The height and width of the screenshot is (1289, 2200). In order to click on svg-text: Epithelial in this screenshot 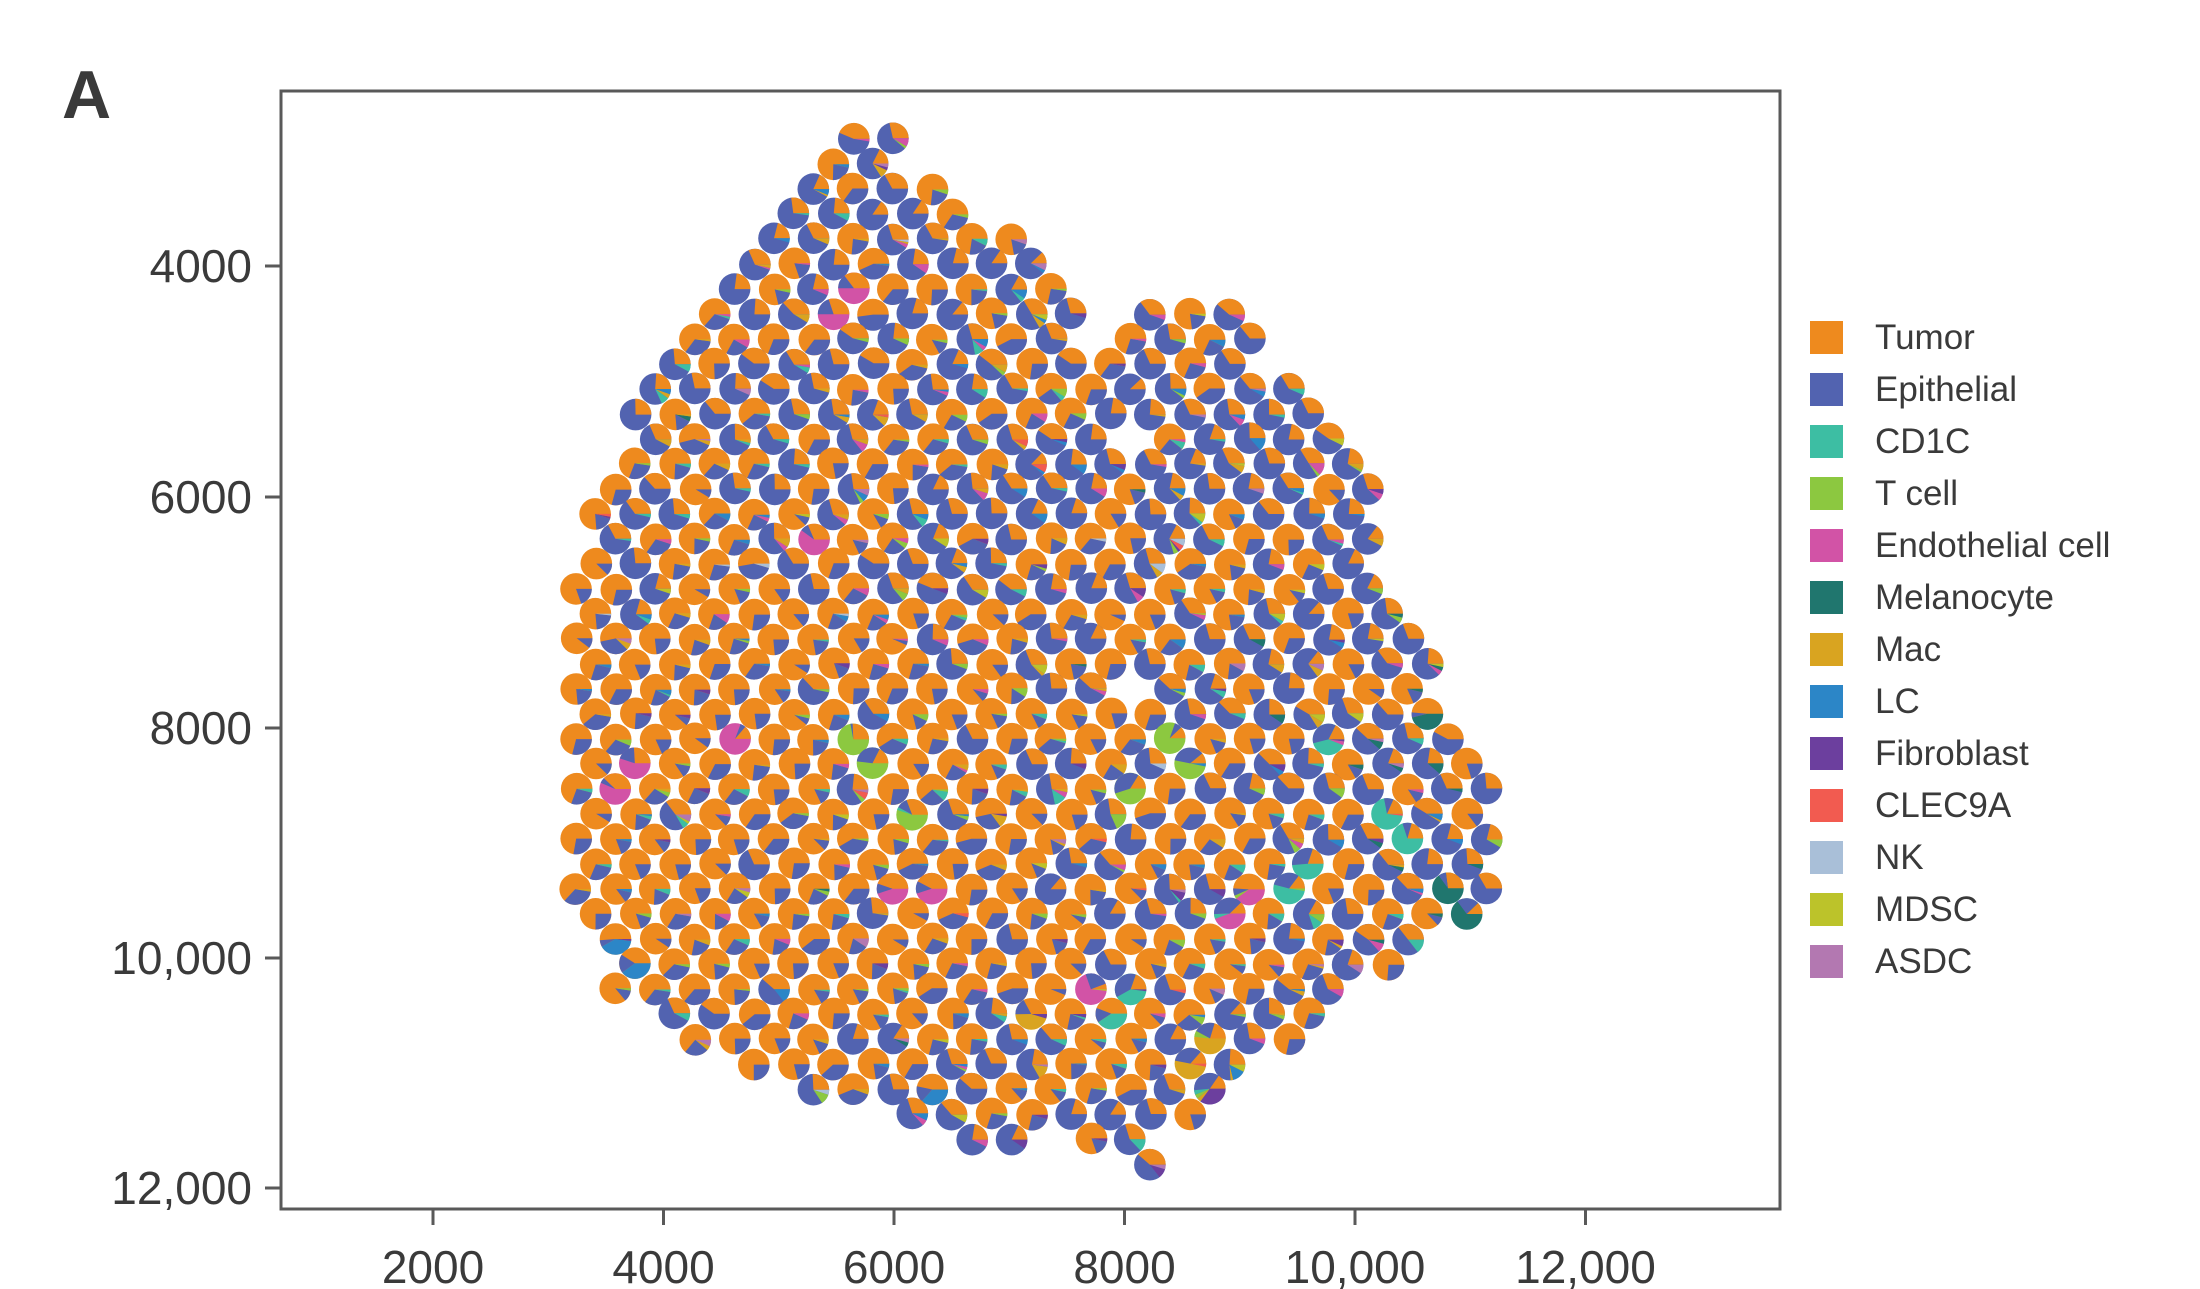, I will do `click(1946, 389)`.